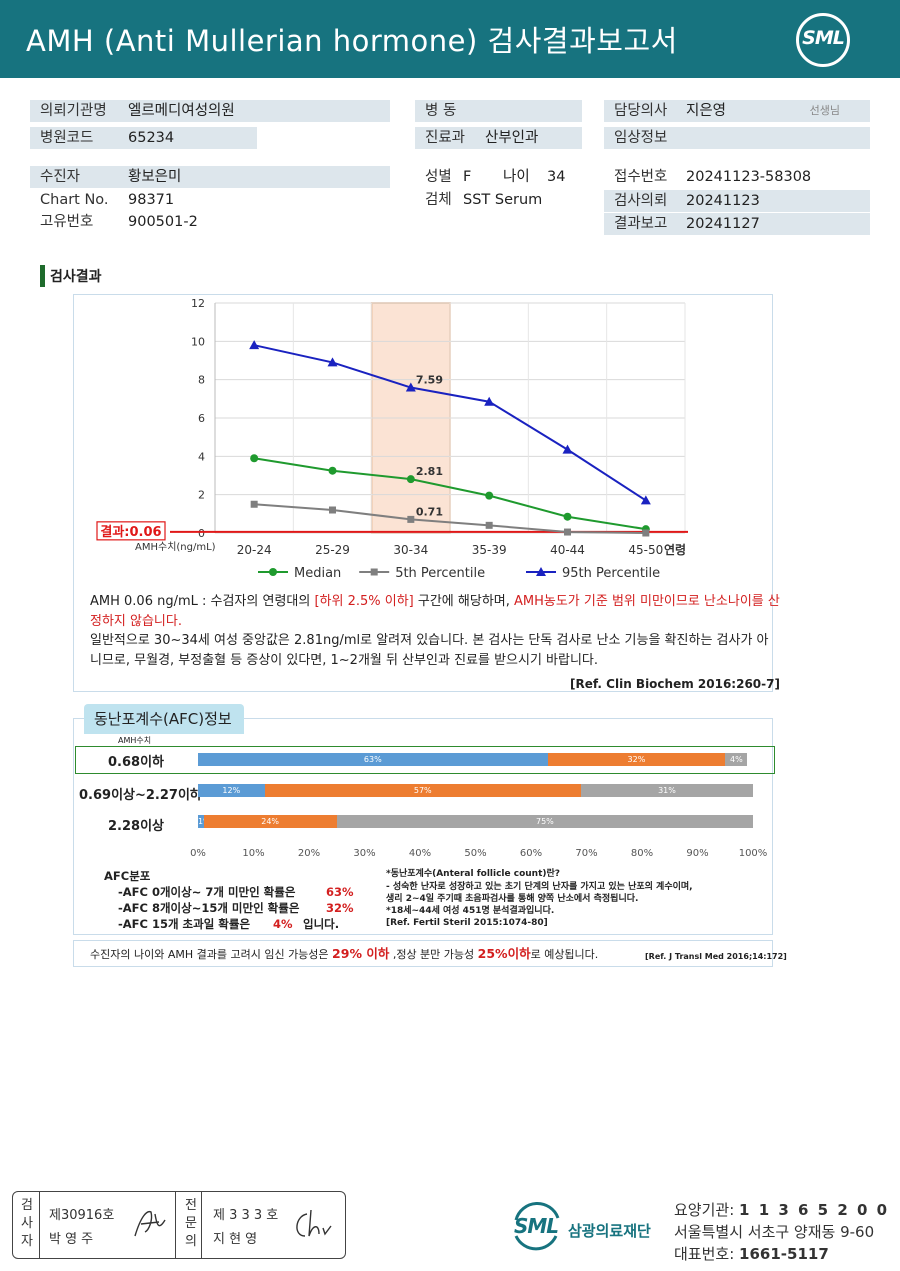 This screenshot has height=1271, width=900. What do you see at coordinates (675, 549) in the screenshot?
I see `x-axis-label: 연령` at bounding box center [675, 549].